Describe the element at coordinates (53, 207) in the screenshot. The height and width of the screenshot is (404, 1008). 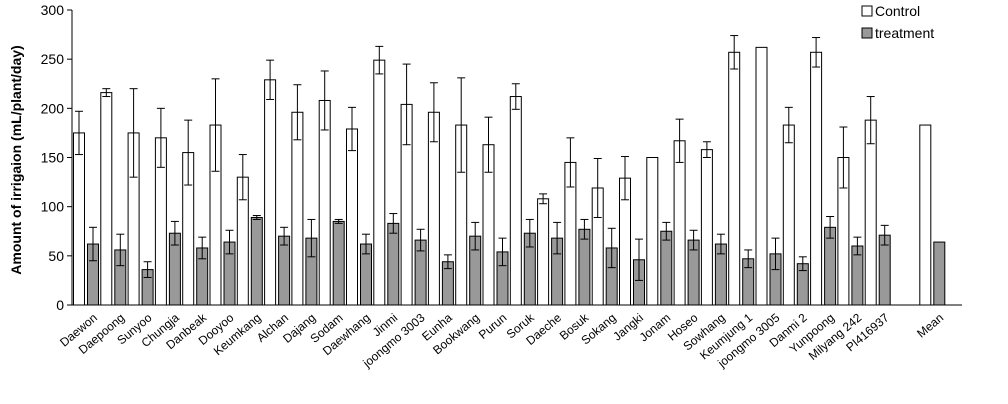
I see `y-tick-label: 100` at that location.